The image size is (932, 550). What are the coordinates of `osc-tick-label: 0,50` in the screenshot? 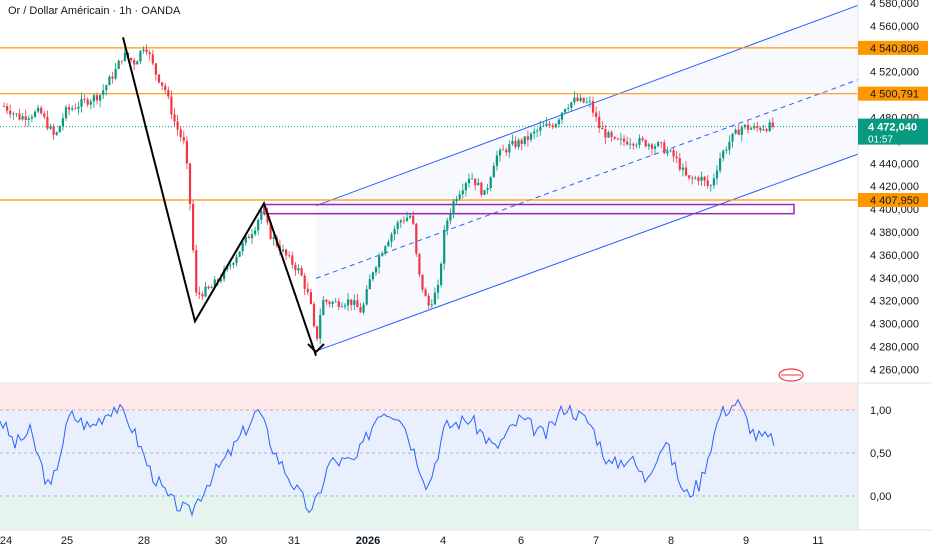 It's located at (880, 454).